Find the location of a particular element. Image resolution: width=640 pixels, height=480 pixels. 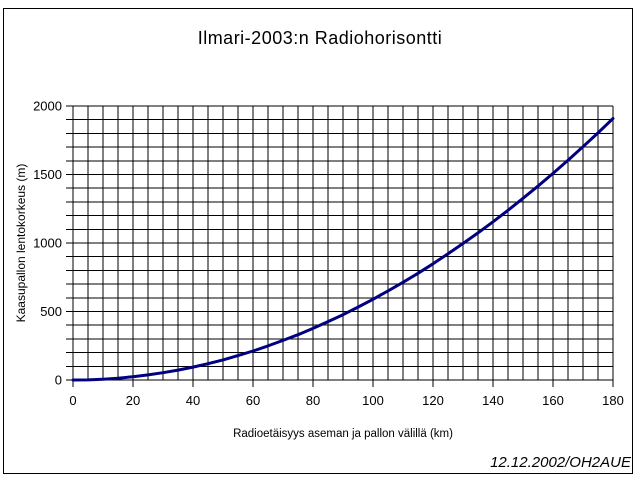

y-tick-label: 2000 is located at coordinates (47, 106).